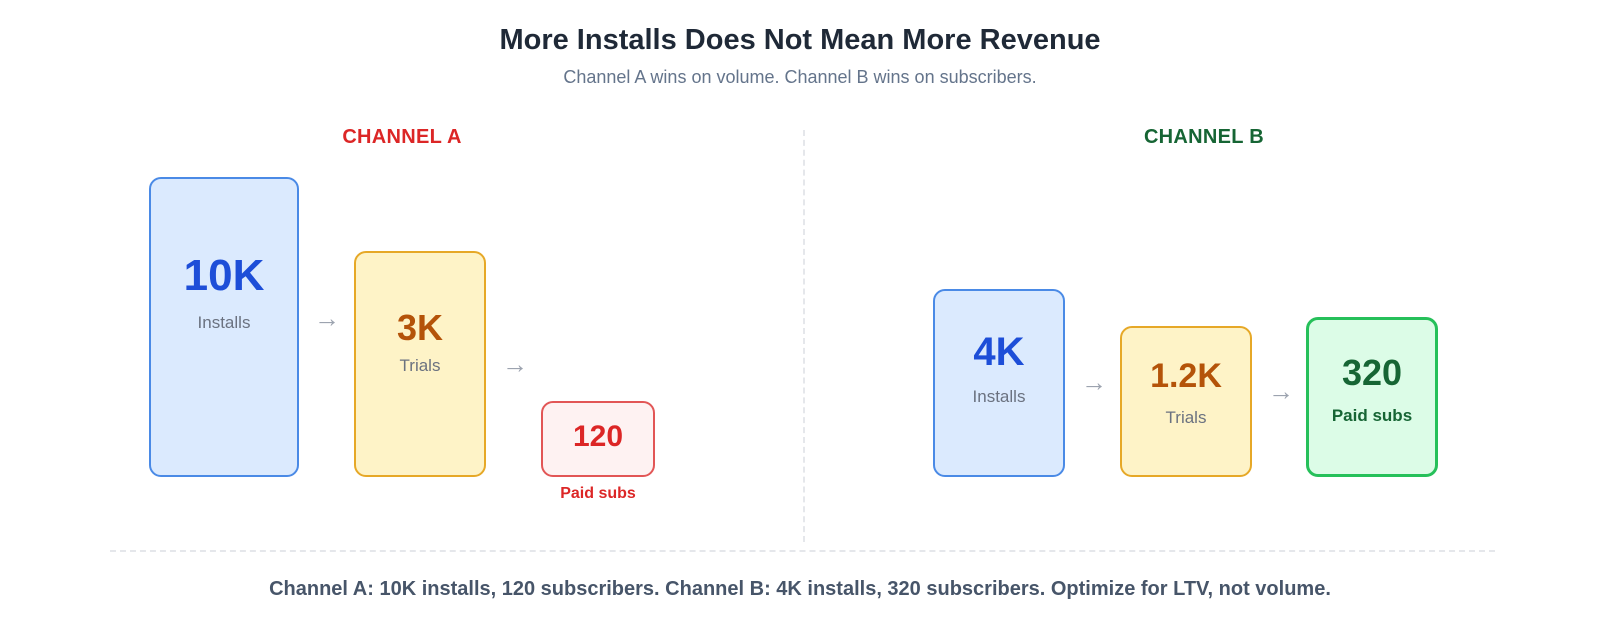 This screenshot has height=633, width=1600. I want to click on channel-b-installs-label: Installs, so click(999, 396).